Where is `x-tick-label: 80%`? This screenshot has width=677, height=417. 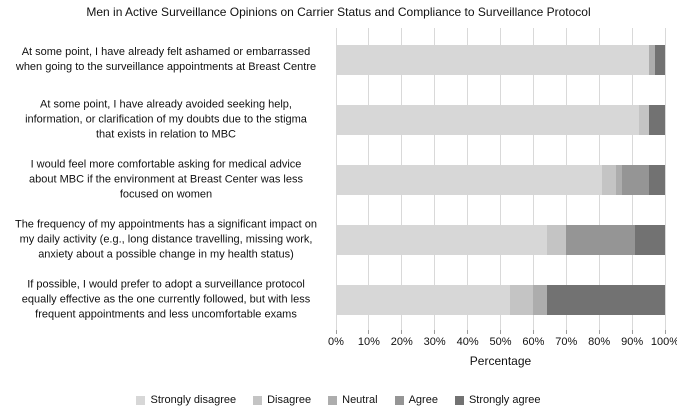
x-tick-label: 80% is located at coordinates (599, 342).